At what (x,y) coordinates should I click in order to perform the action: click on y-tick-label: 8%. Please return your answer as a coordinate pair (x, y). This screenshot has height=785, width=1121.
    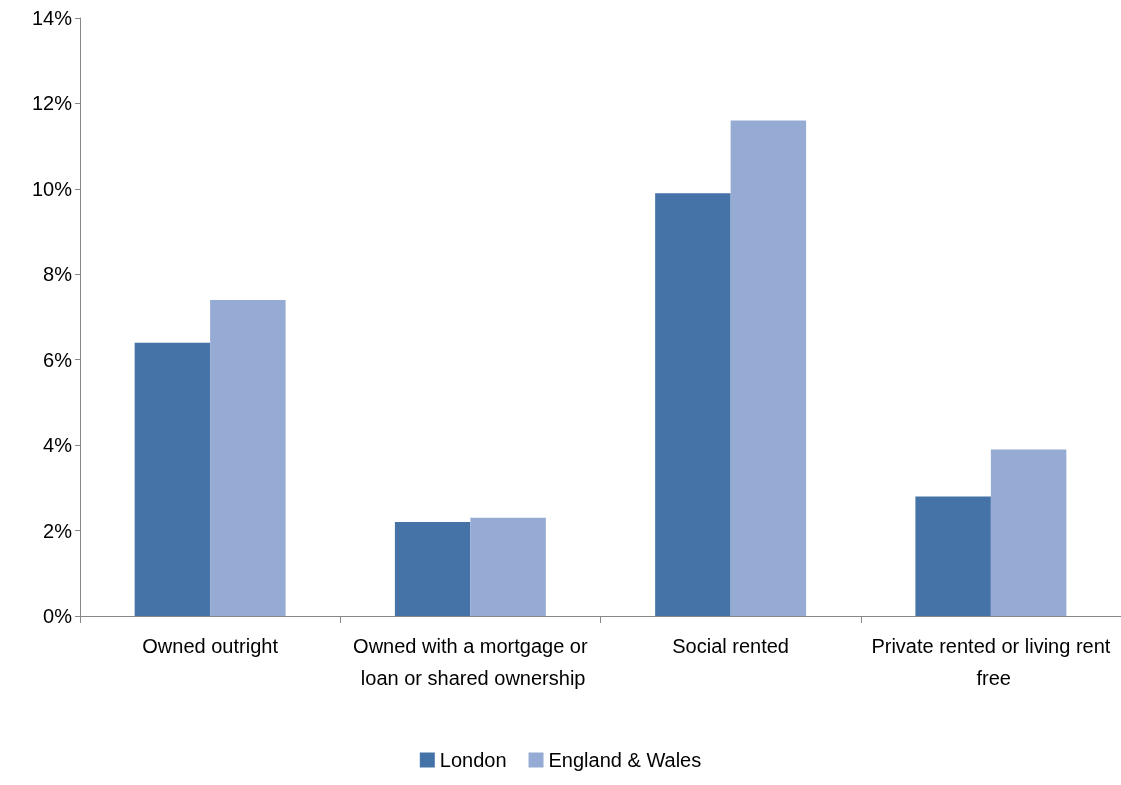
    Looking at the image, I should click on (58, 274).